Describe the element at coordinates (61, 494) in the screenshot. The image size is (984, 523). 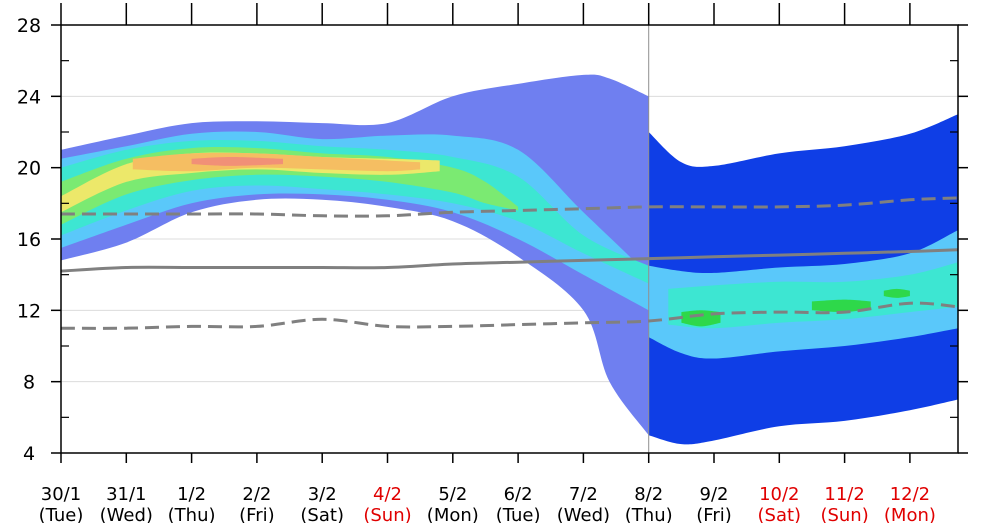
I see `x-tick-label-date: 30/1` at that location.